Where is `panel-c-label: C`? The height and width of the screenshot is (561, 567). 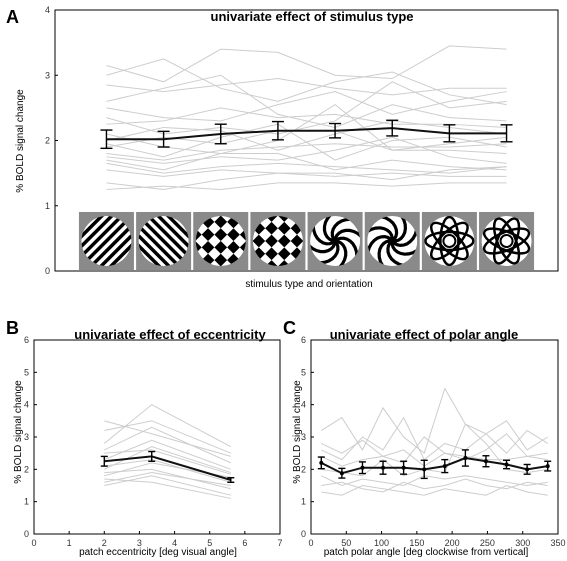
panel-c-label: C is located at coordinates (289, 328).